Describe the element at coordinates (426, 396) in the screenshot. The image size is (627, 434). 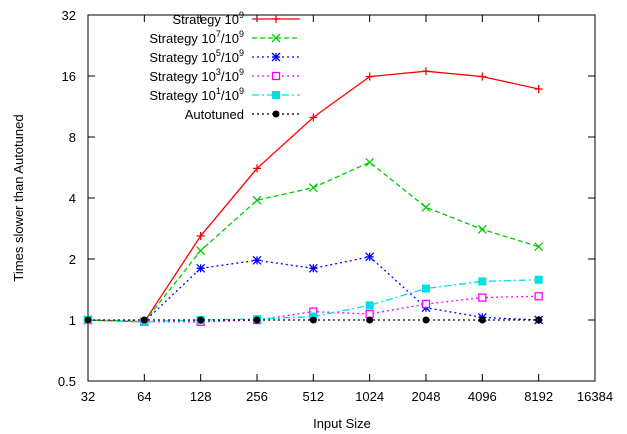
I see `x-tick-label: 2048` at that location.